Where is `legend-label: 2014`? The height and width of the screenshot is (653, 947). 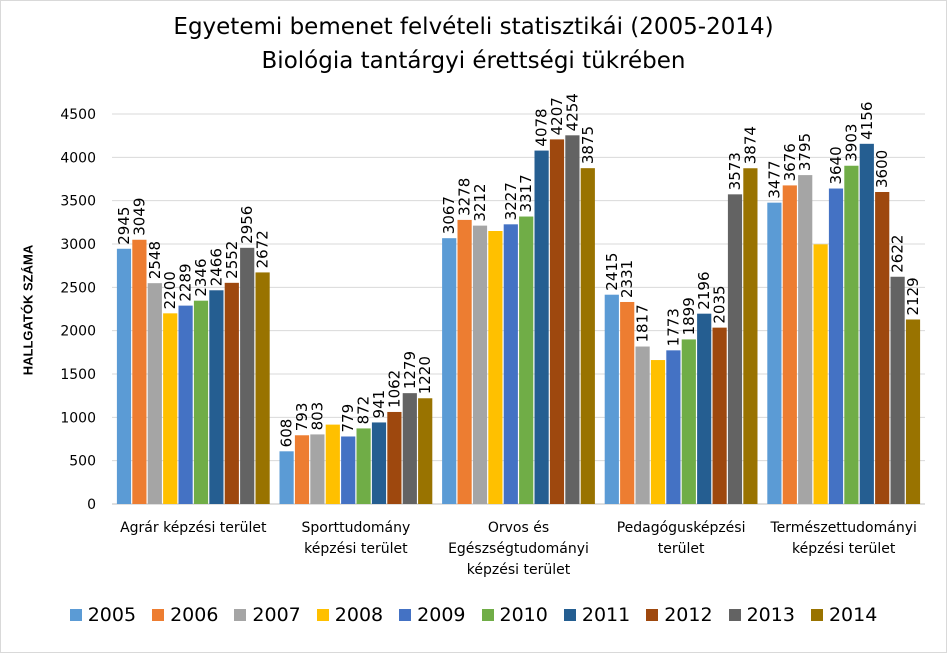 legend-label: 2014 is located at coordinates (853, 615).